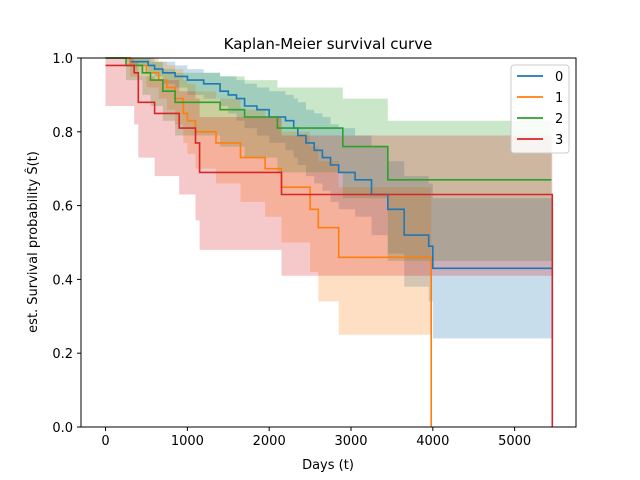  I want to click on legend: 0 1 2 3, so click(540, 109).